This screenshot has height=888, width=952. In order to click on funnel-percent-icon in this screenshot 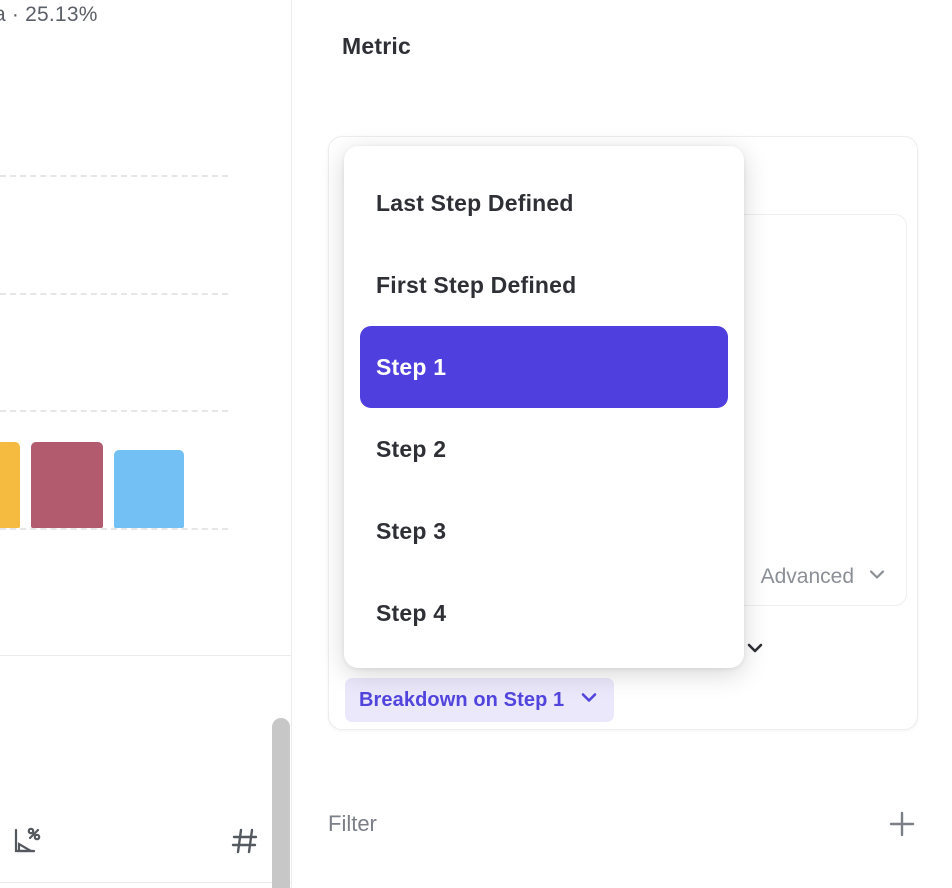, I will do `click(28, 841)`.